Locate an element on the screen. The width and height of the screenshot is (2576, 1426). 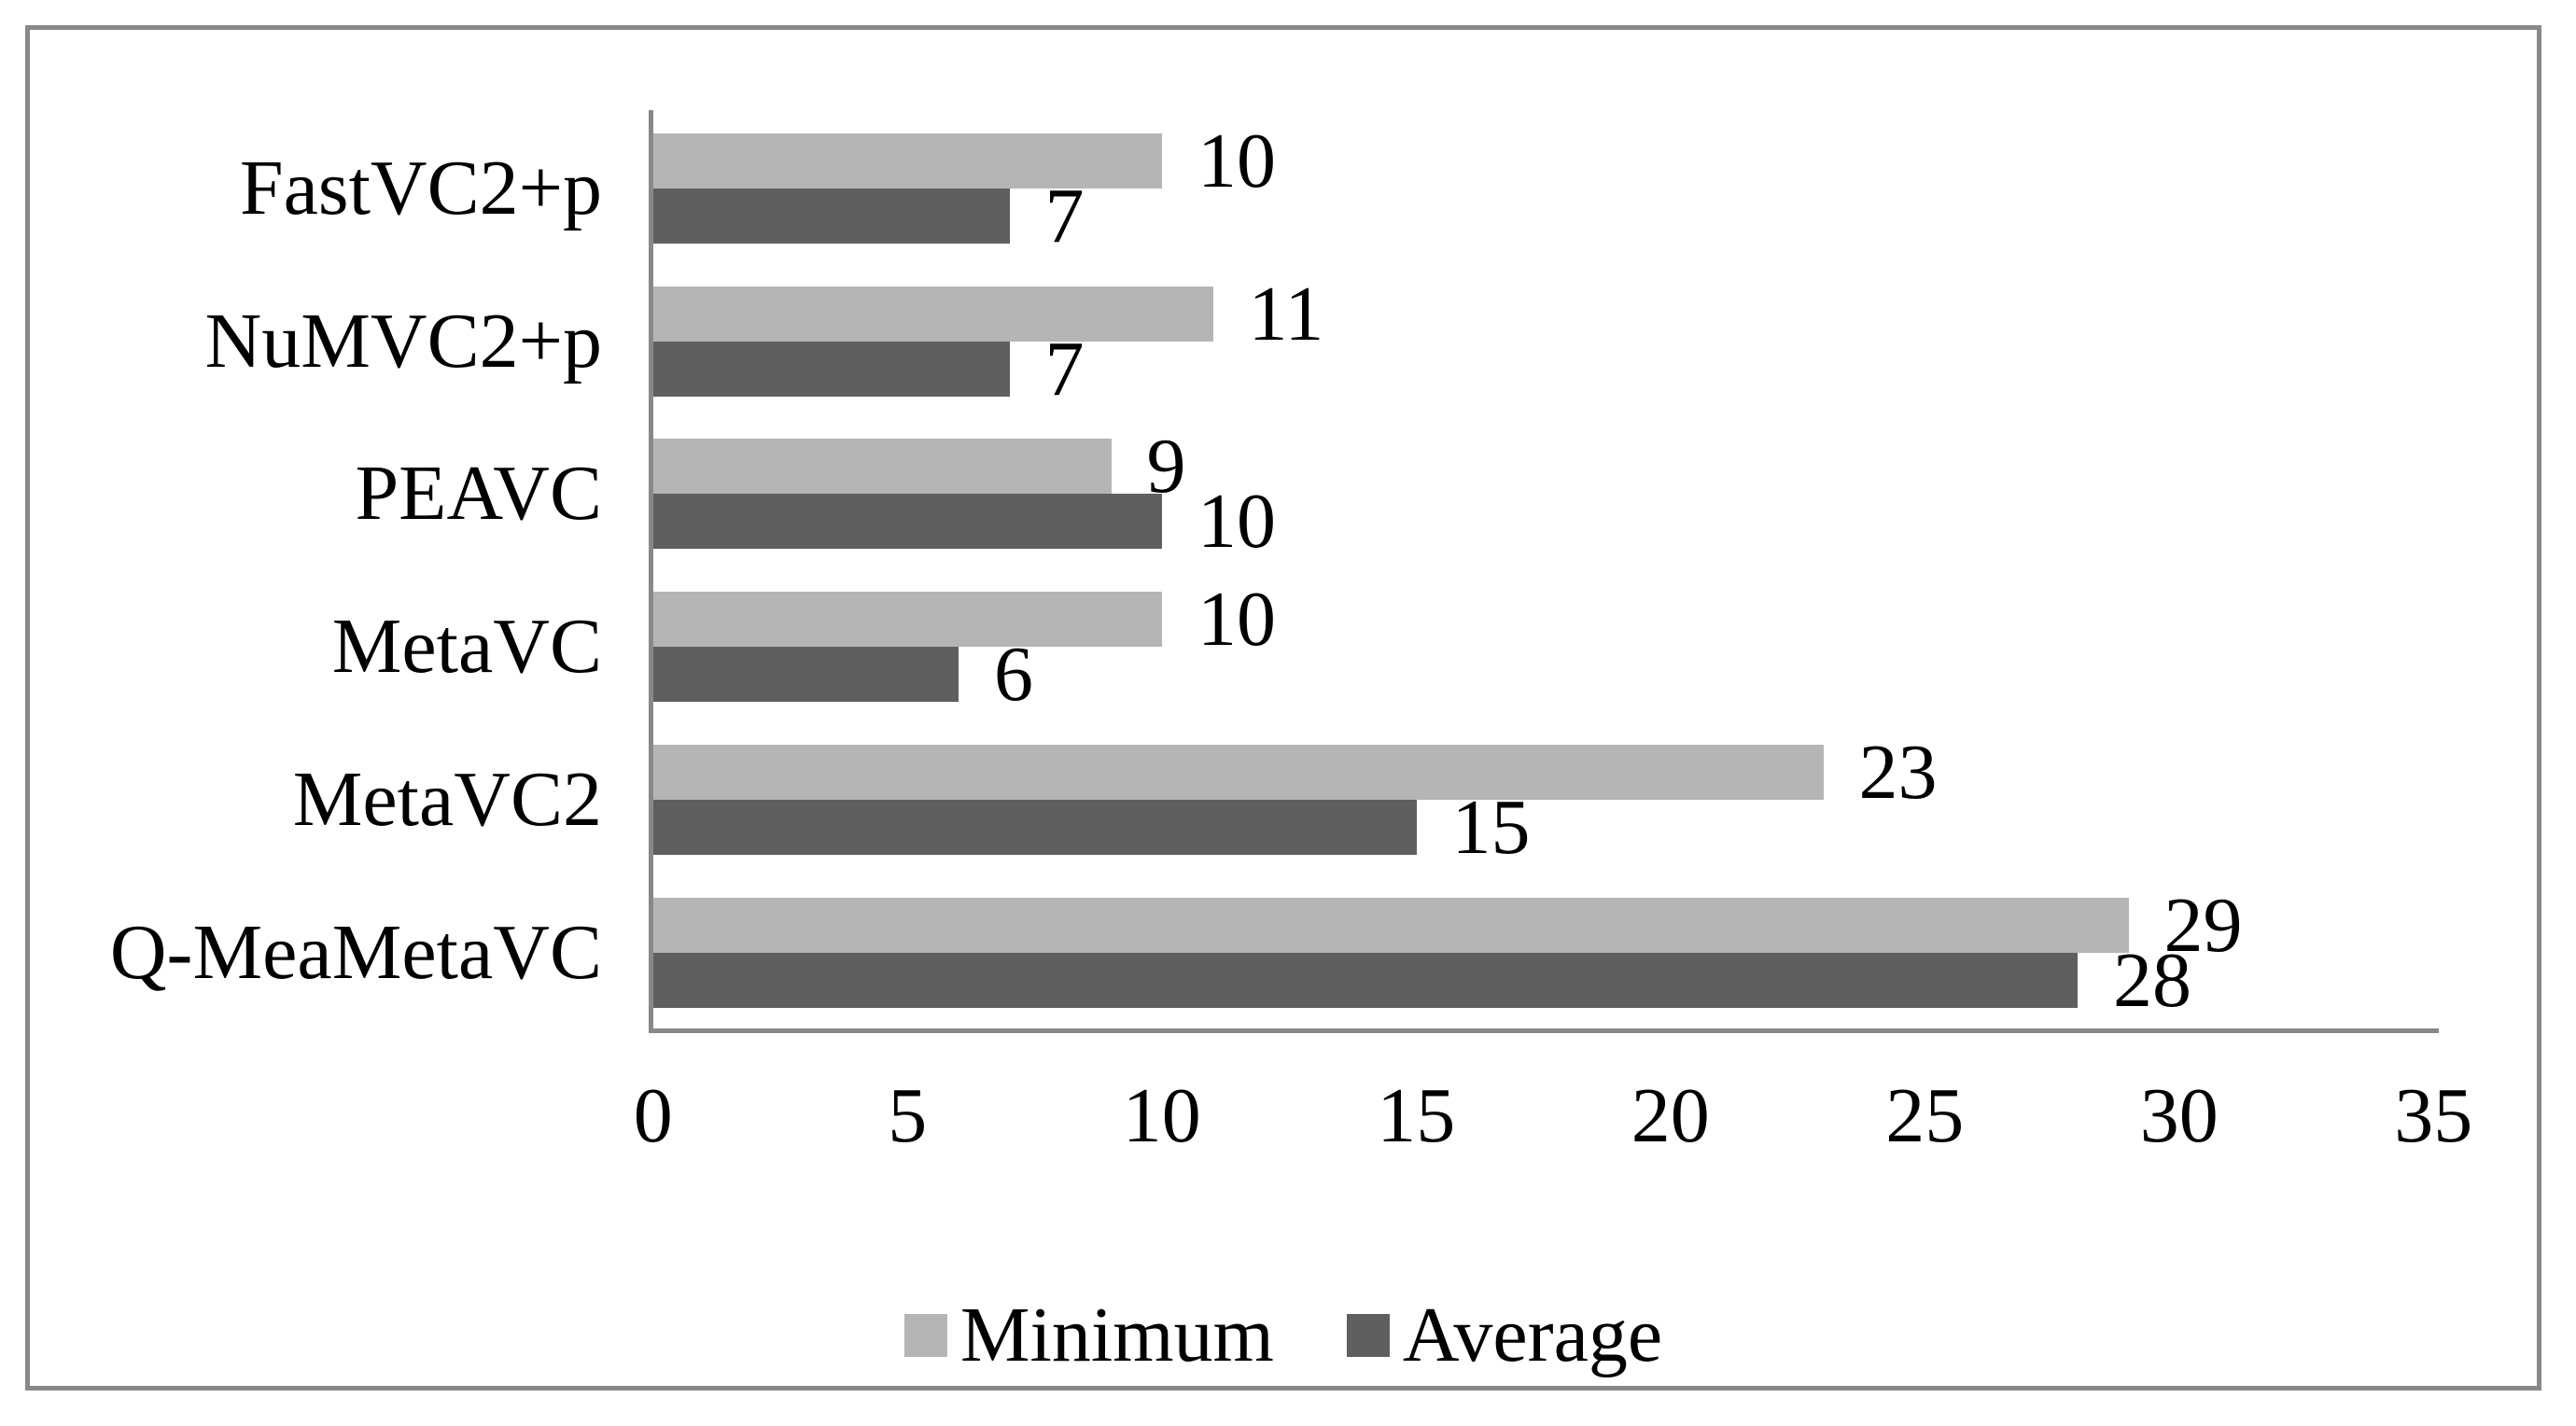
x-tick-label-35: 35 is located at coordinates (2433, 1116).